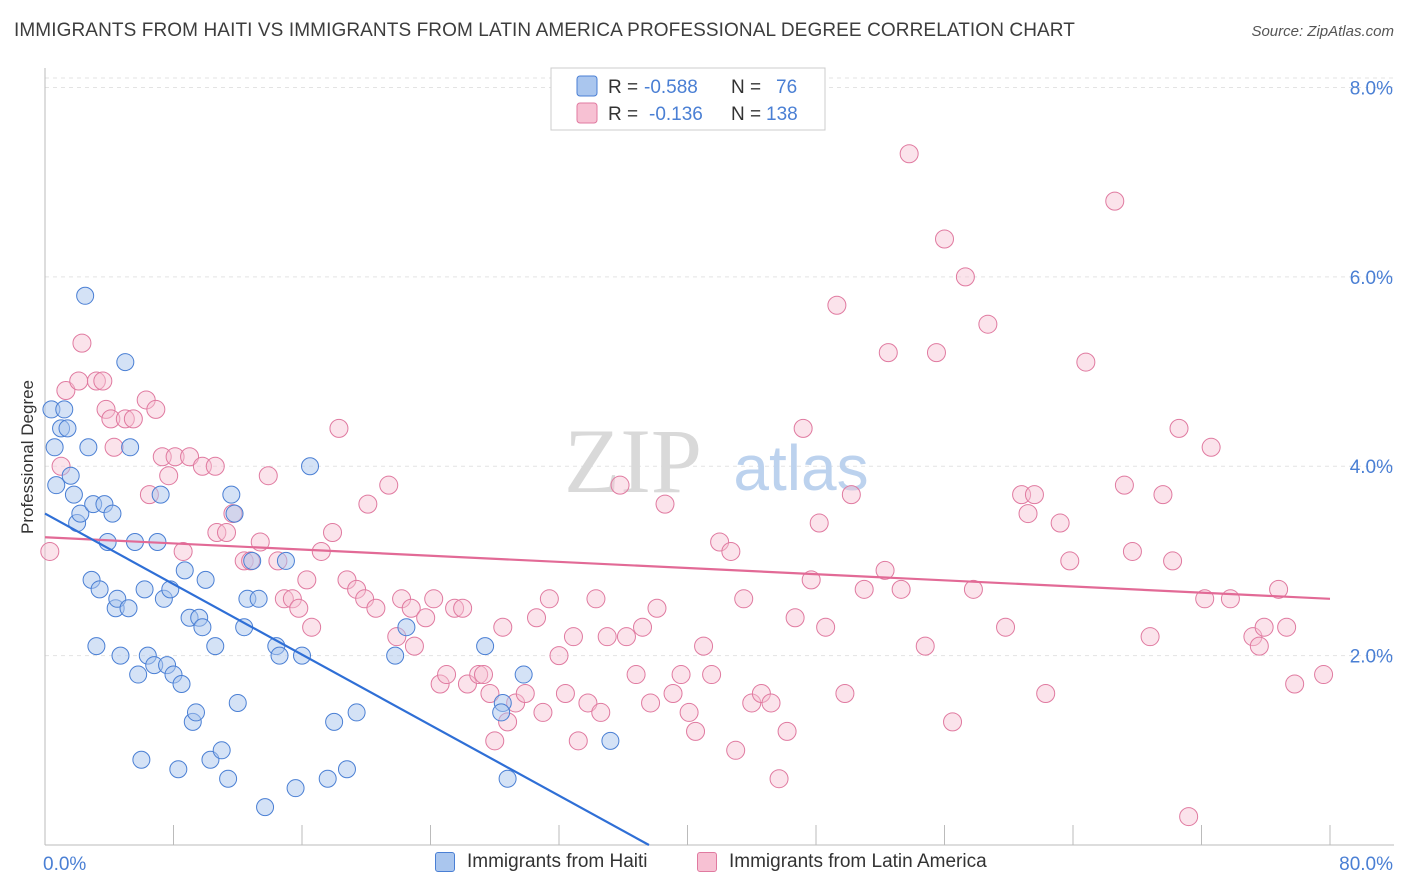 Image resolution: width=1406 pixels, height=892 pixels. I want to click on legend-r-label: R =, so click(623, 87).